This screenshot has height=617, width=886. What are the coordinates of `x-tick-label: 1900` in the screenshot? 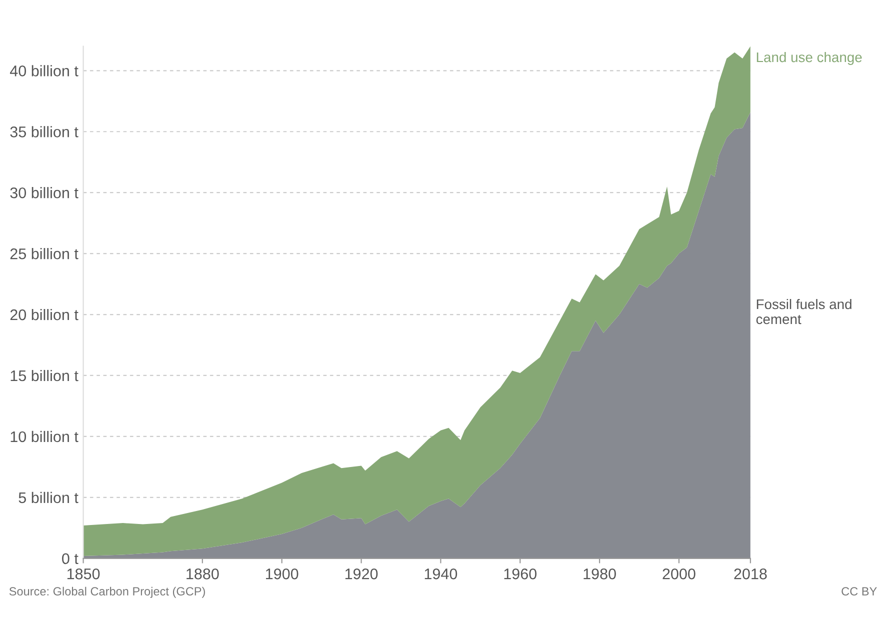 It's located at (282, 574).